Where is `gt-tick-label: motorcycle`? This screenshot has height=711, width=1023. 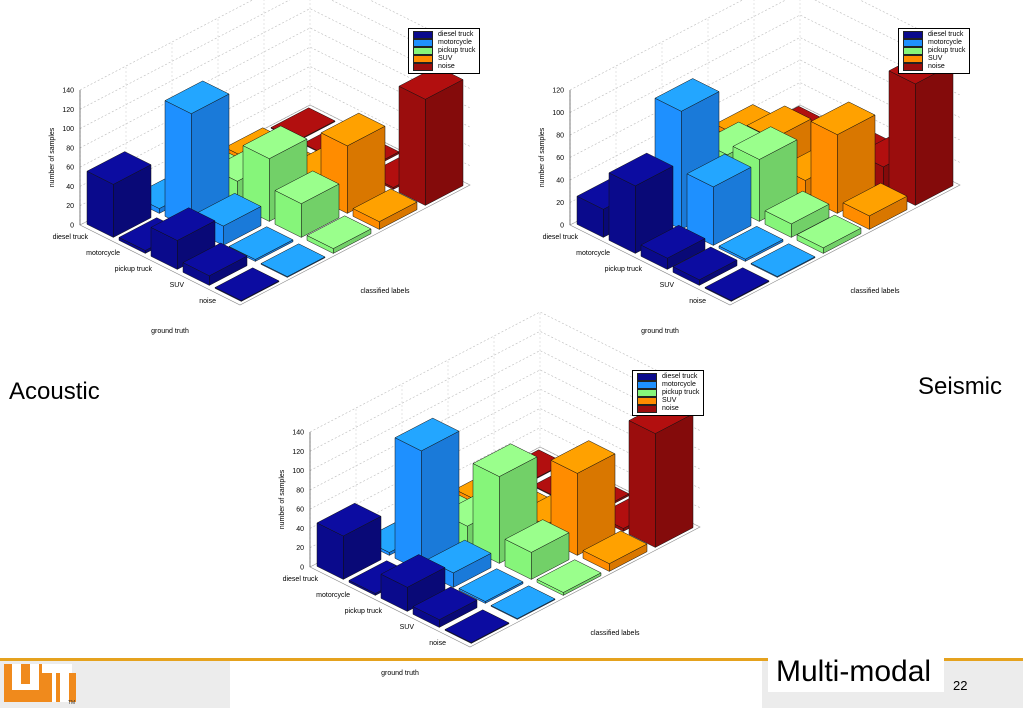 gt-tick-label: motorcycle is located at coordinates (103, 253).